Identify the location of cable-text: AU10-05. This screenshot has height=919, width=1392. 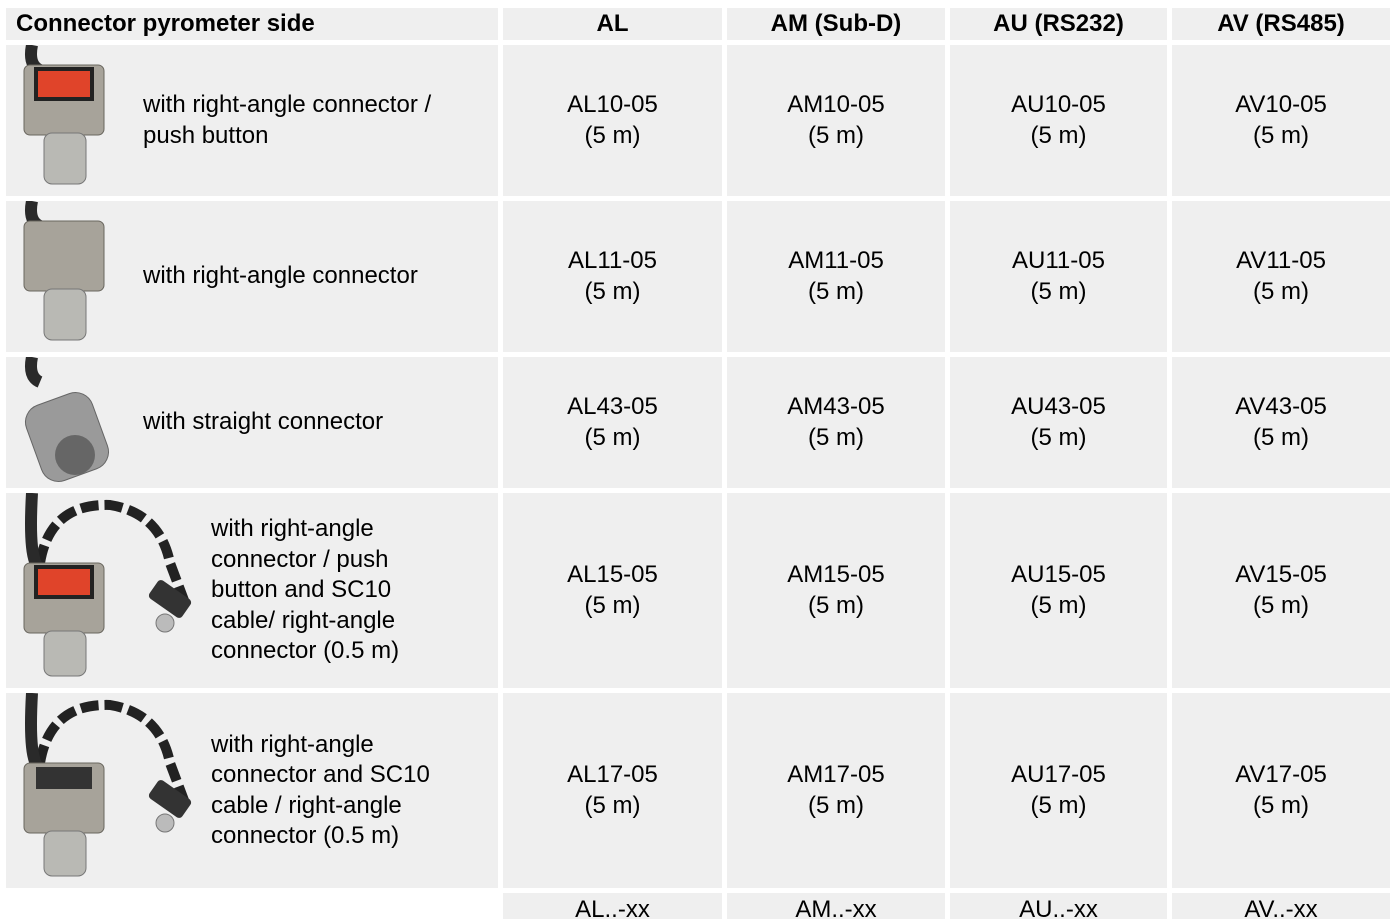
(1058, 104).